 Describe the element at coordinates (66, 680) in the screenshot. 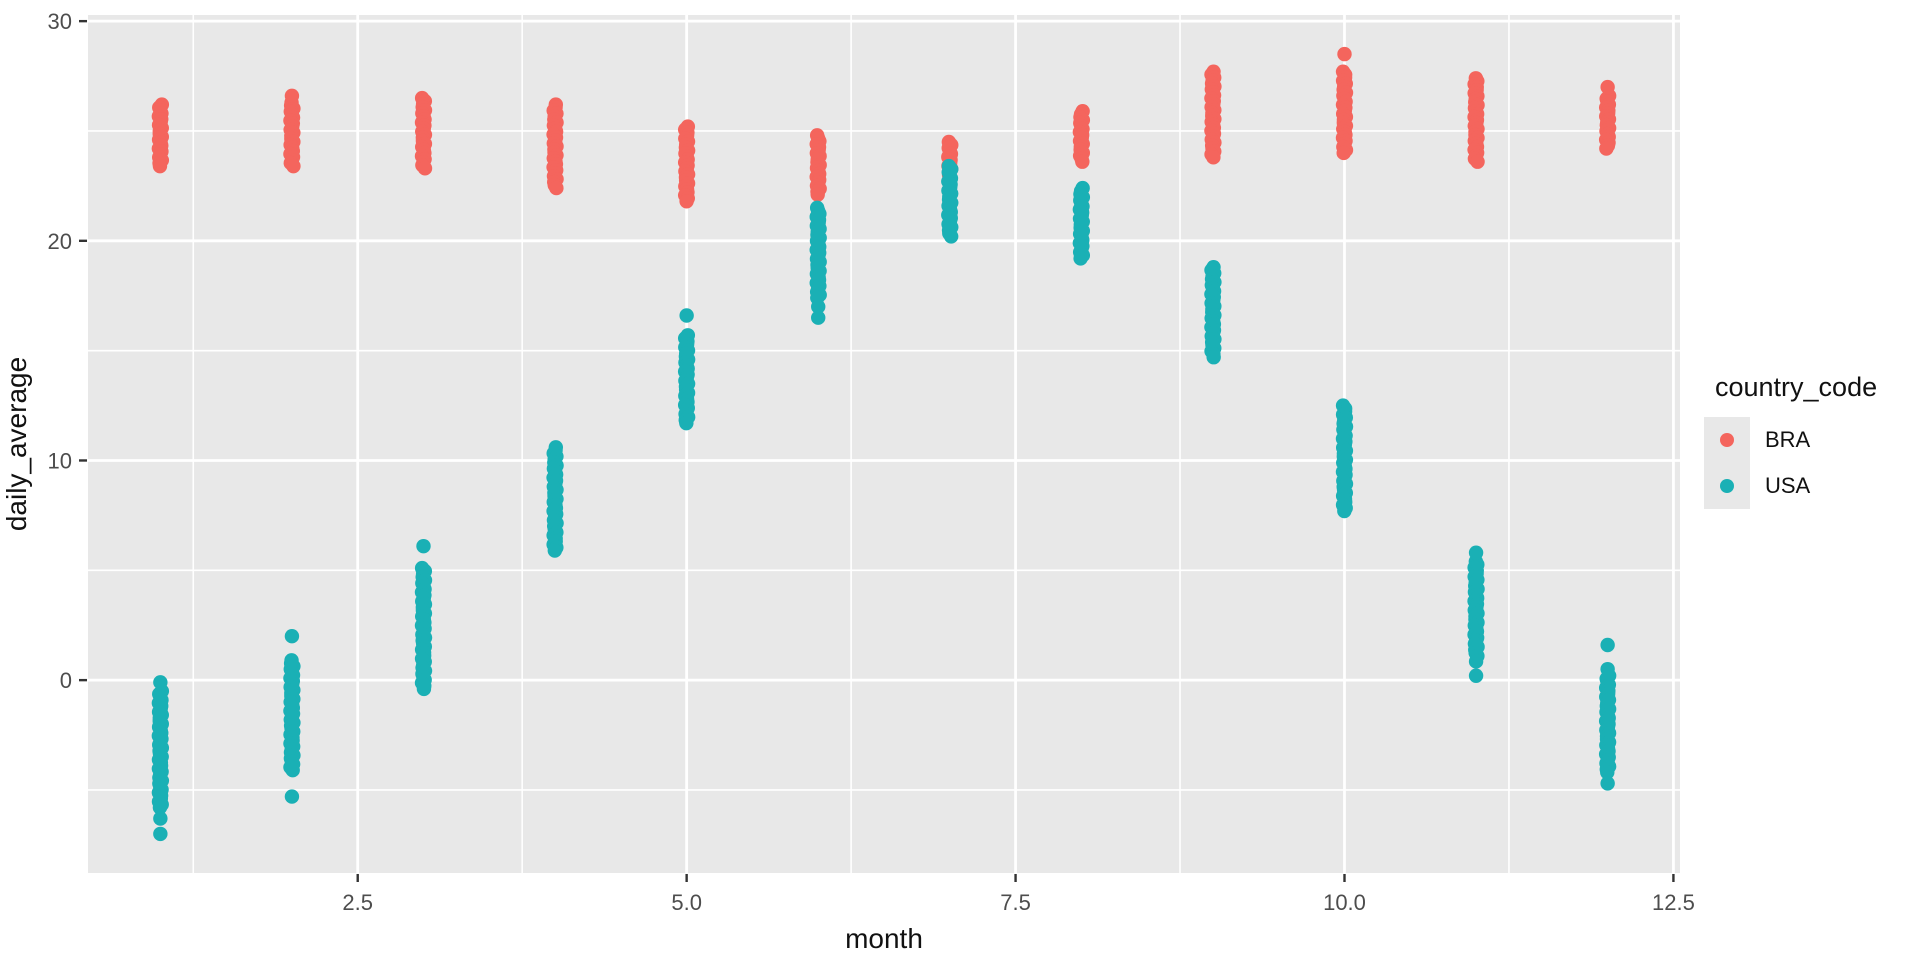

I see `y-tick-label: 0` at that location.